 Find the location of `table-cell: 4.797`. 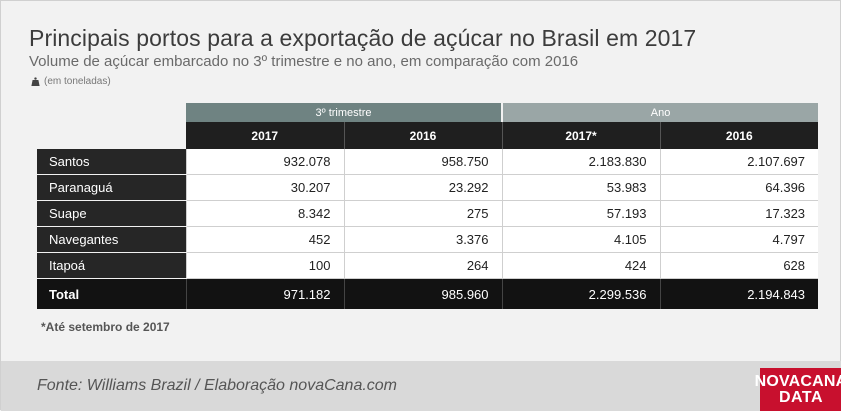

table-cell: 4.797 is located at coordinates (739, 239).